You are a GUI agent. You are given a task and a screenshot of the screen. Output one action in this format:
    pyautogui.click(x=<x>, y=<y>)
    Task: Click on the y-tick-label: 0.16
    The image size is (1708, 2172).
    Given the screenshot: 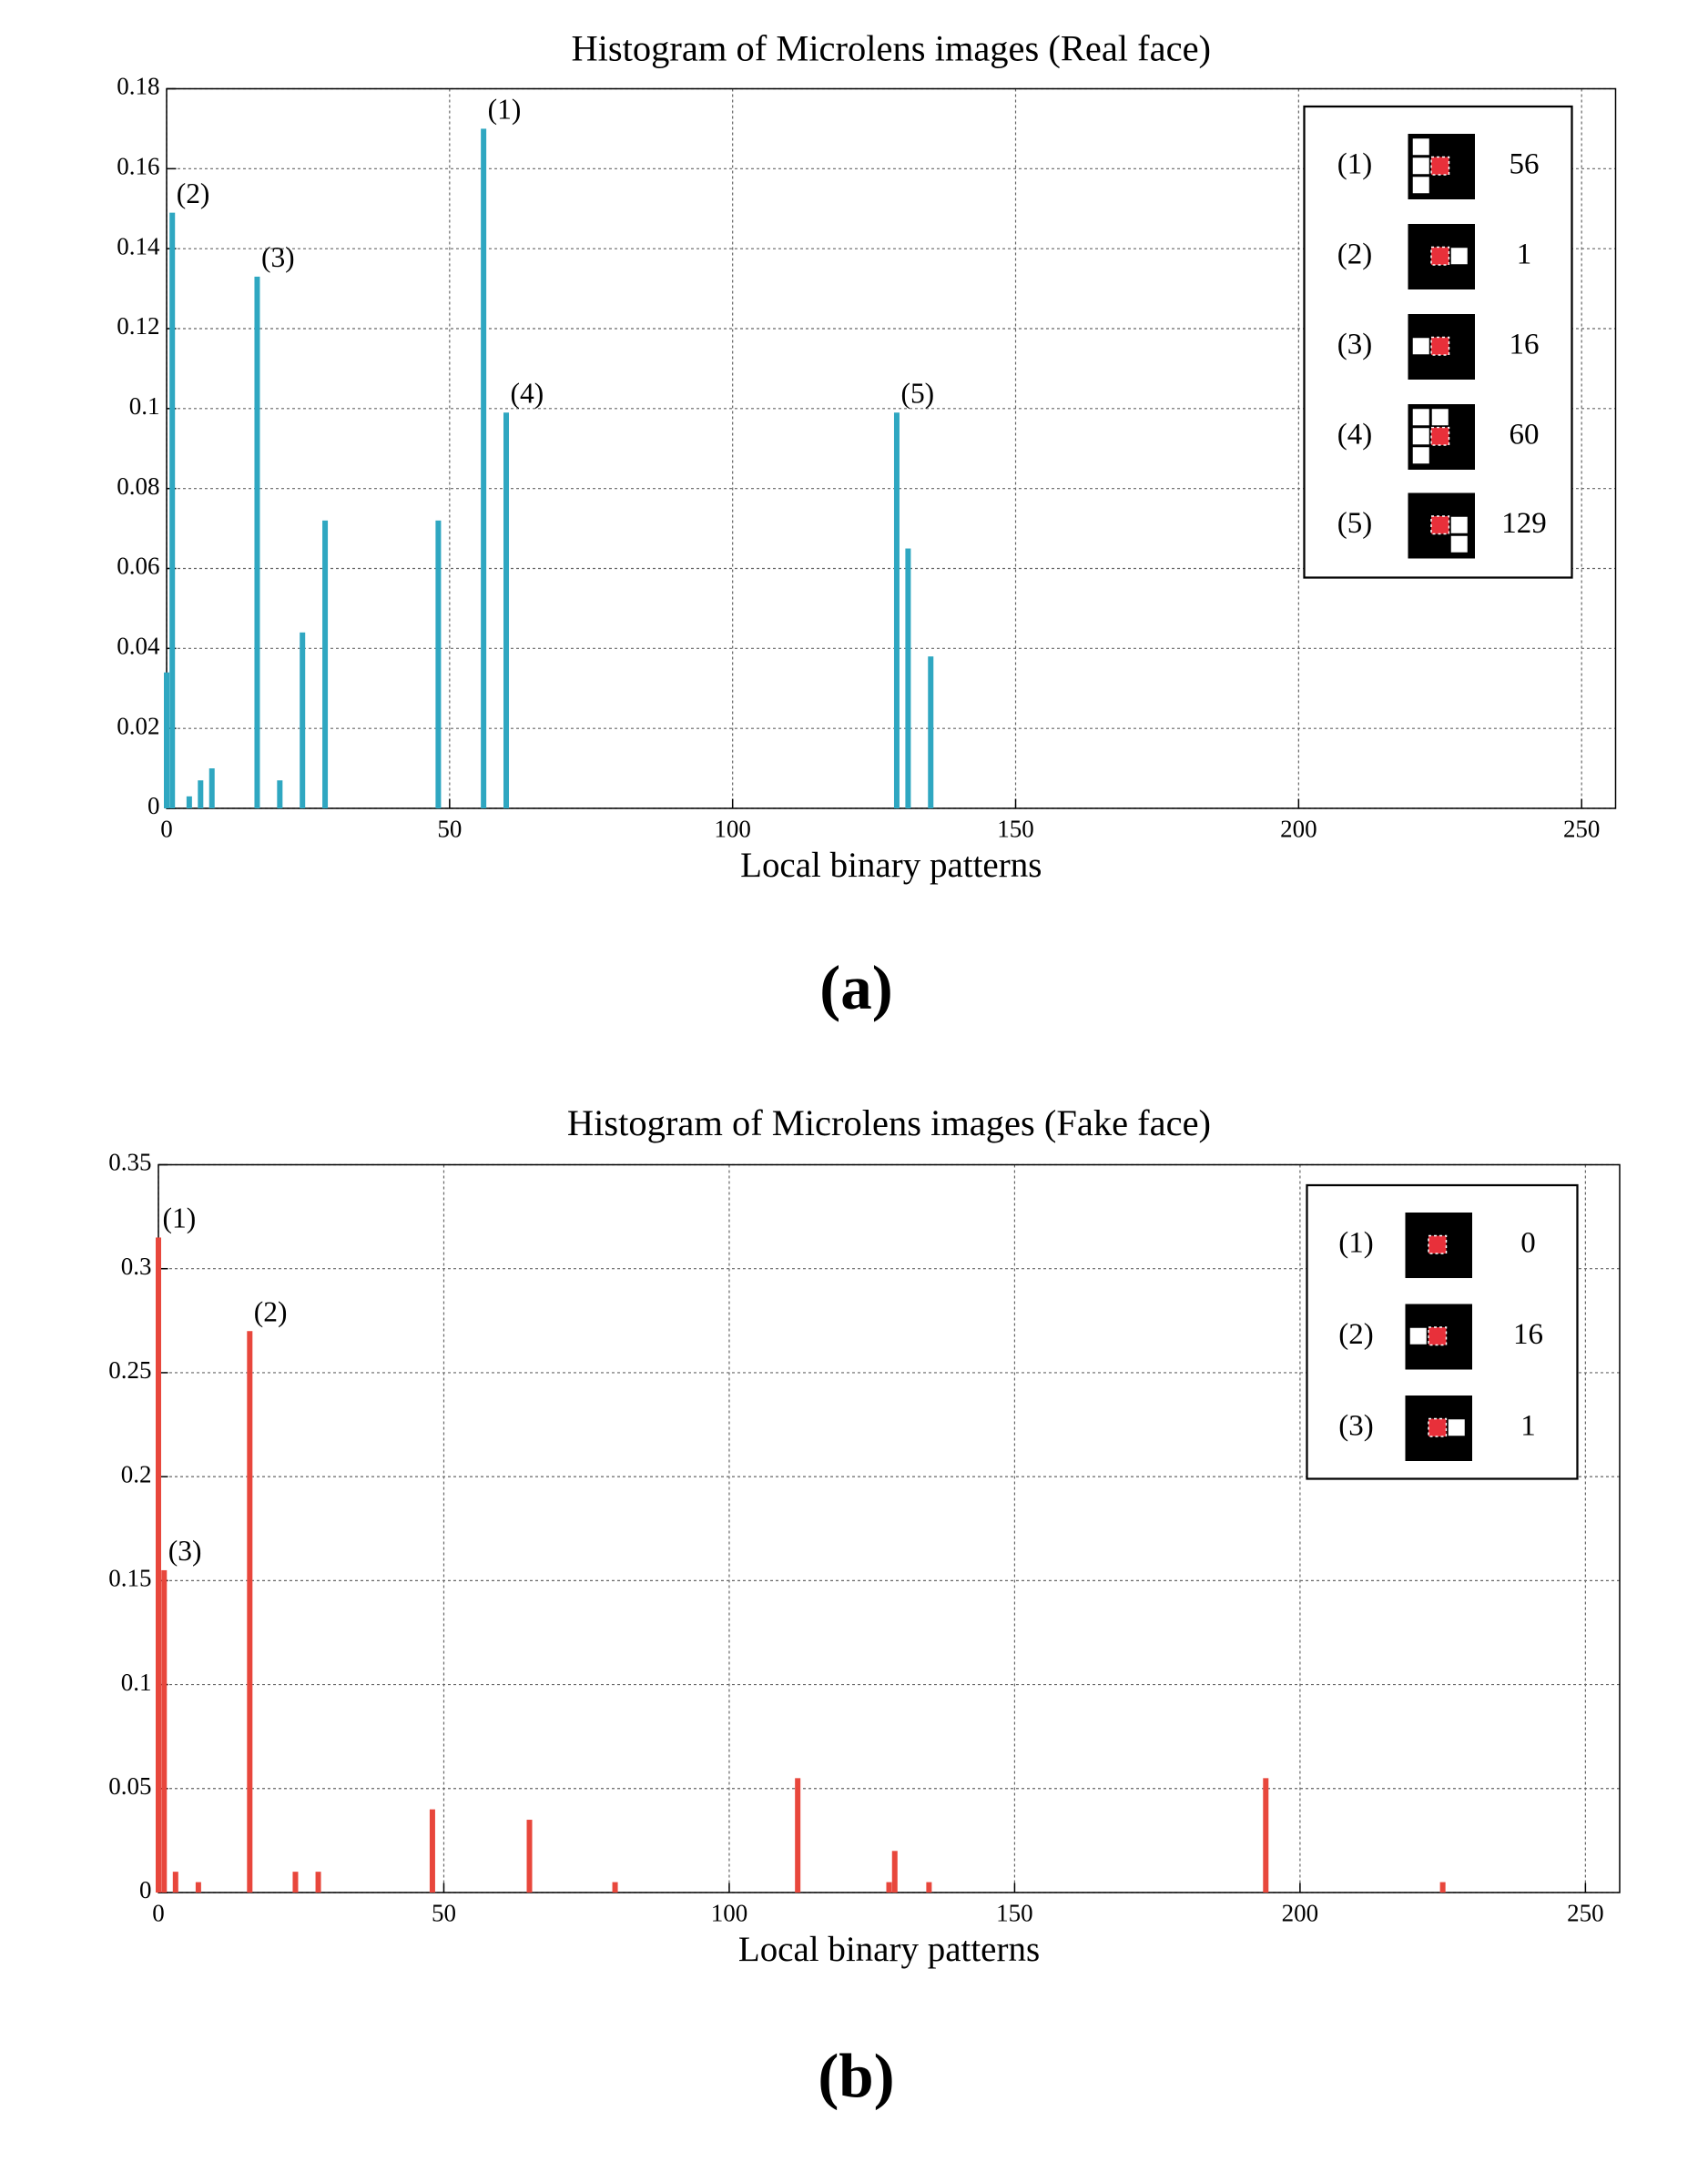 What is the action you would take?
    pyautogui.click(x=138, y=166)
    